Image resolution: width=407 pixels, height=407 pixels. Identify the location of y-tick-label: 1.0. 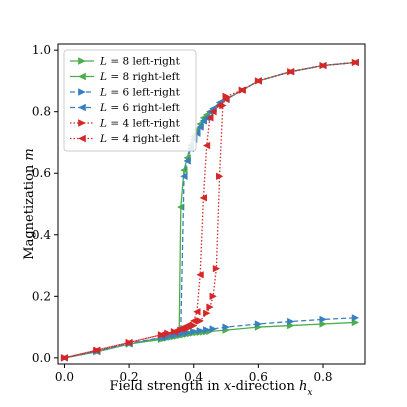
(41, 50).